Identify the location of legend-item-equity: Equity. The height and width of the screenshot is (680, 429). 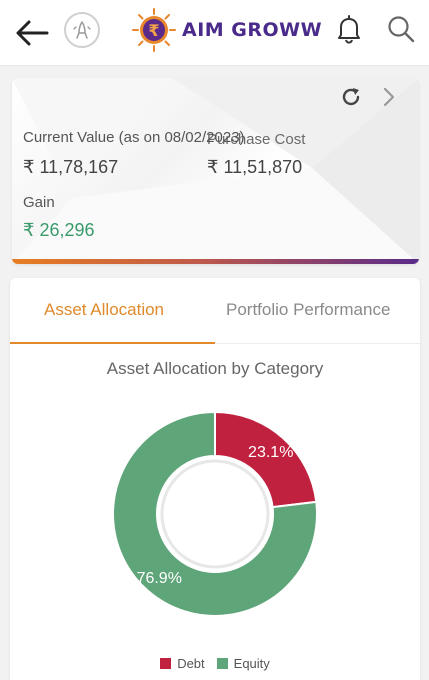
(243, 663).